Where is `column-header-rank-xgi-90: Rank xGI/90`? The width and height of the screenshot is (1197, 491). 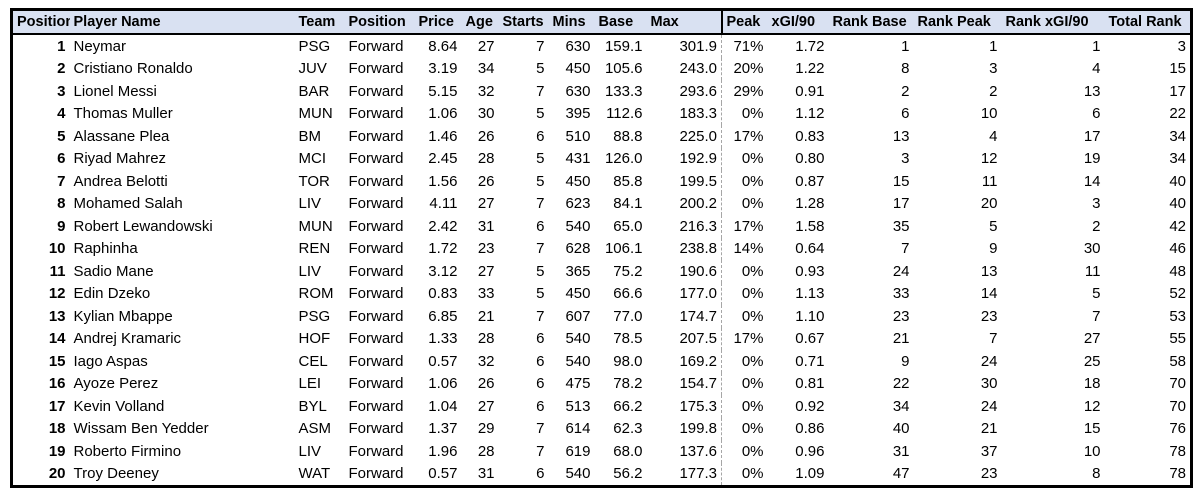 column-header-rank-xgi-90: Rank xGI/90 is located at coordinates (1053, 22).